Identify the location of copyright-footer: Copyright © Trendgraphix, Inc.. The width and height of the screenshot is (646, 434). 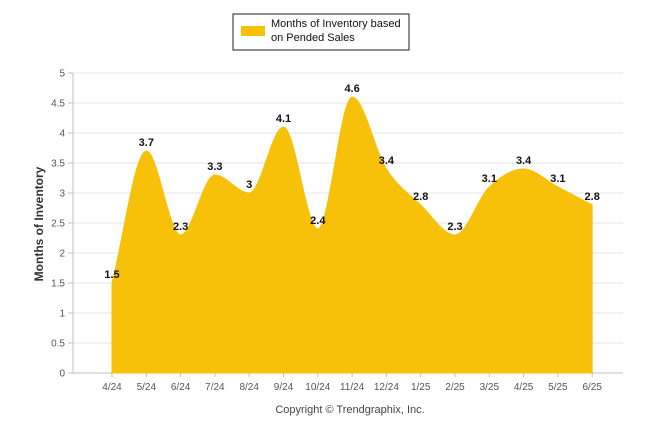
(349, 410).